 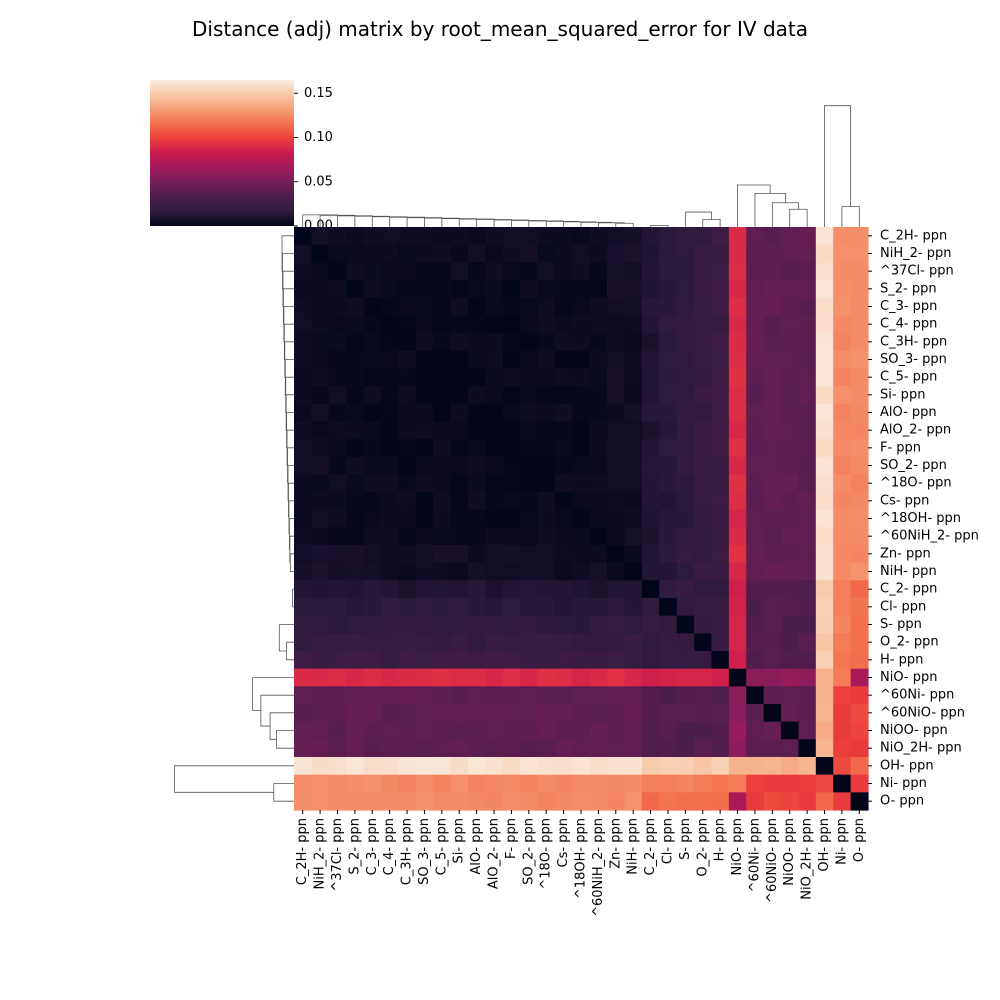 I want to click on dendrogram-link, so click(x=233, y=779).